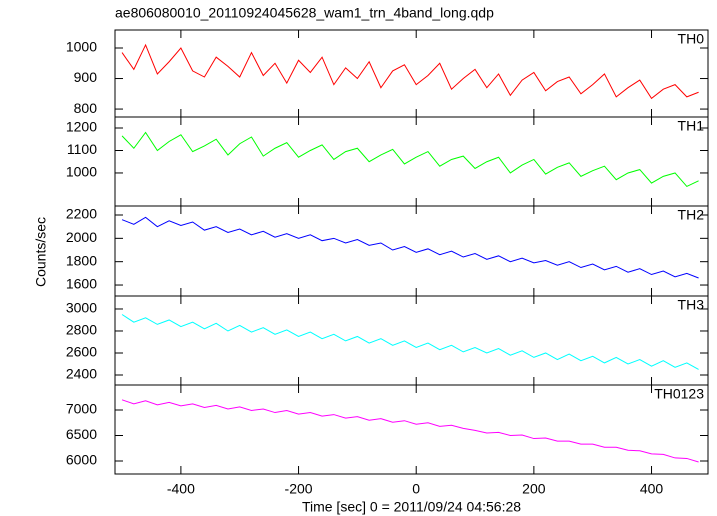 The width and height of the screenshot is (717, 516). Describe the element at coordinates (299, 489) in the screenshot. I see `x-tick-label: -200` at that location.